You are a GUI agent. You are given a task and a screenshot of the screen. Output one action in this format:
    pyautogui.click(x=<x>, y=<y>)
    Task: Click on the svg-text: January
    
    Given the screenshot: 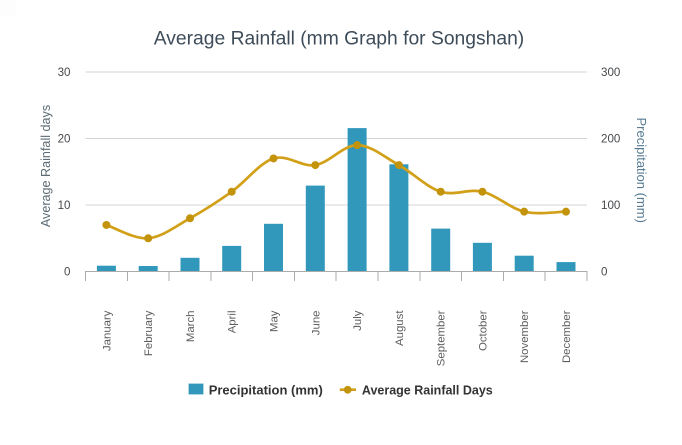 What is the action you would take?
    pyautogui.click(x=107, y=330)
    